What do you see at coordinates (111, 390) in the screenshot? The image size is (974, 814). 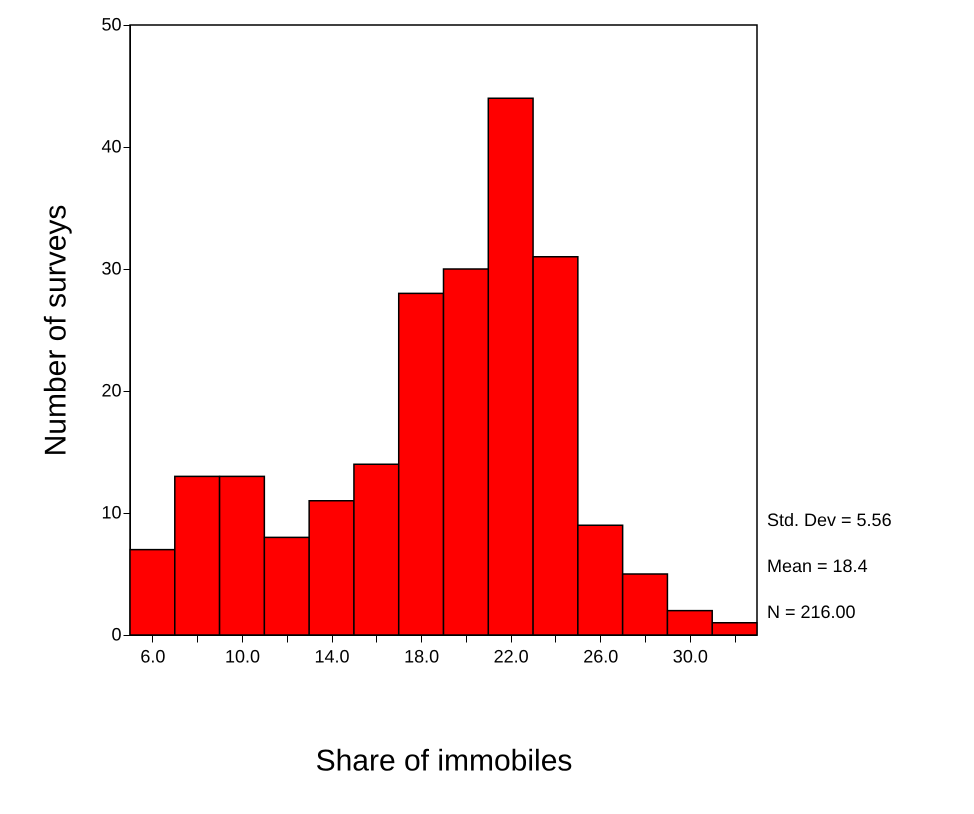 I see `y-tick-label: 20` at bounding box center [111, 390].